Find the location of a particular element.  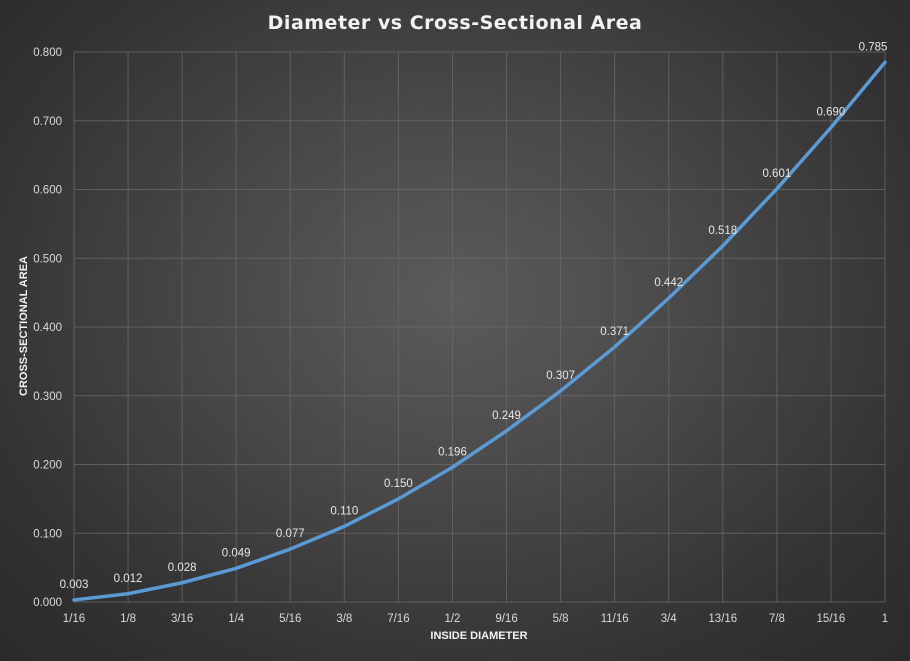

y-tick-label: 0.800 is located at coordinates (47, 53).